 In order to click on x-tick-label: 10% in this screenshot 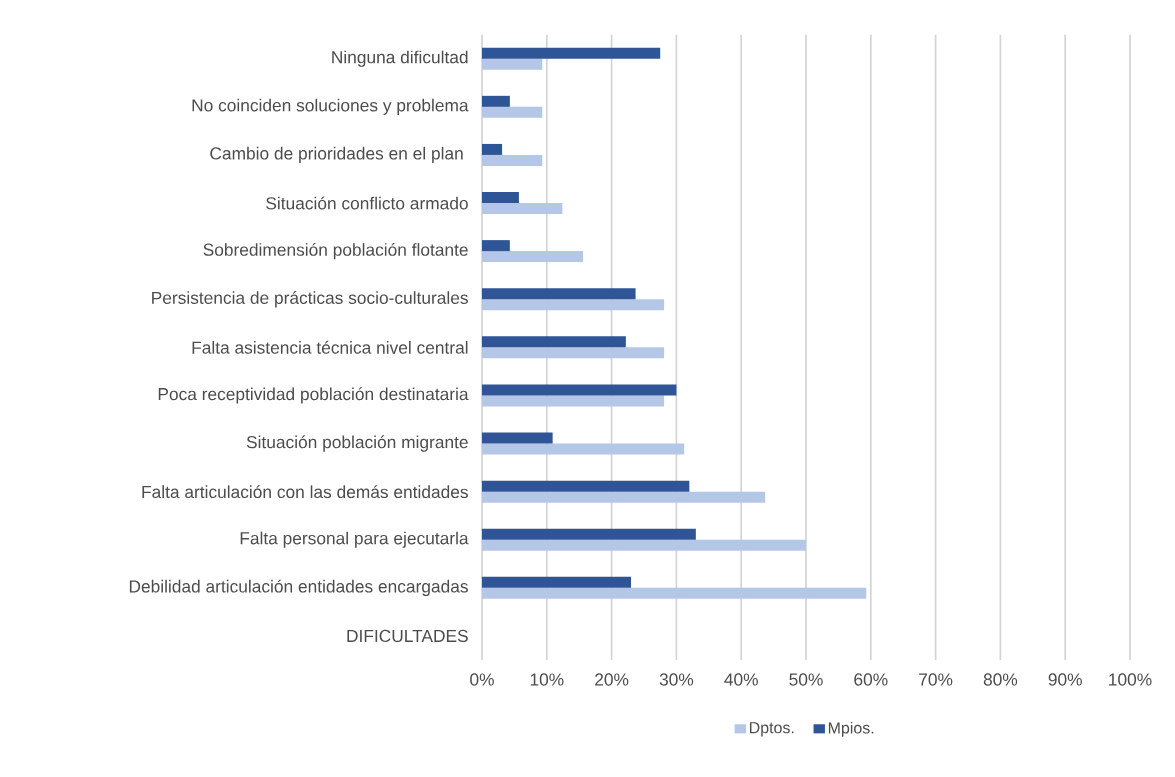, I will do `click(547, 679)`.